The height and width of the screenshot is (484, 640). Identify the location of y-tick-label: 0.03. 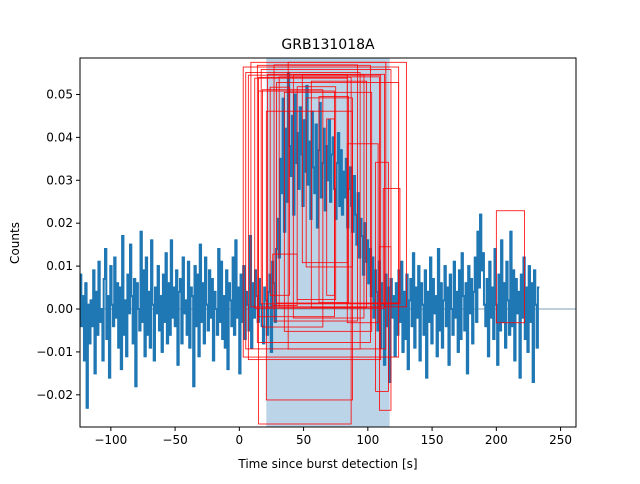
(59, 180).